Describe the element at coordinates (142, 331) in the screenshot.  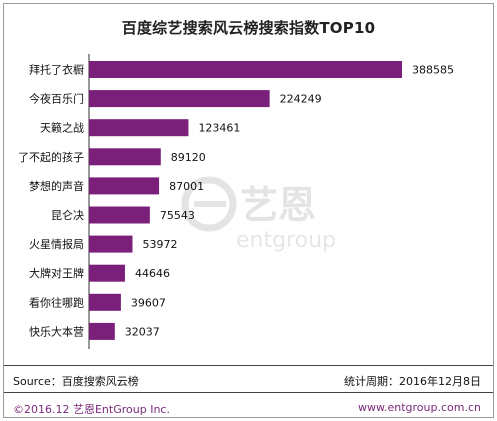
I see `value-label: 32037` at that location.